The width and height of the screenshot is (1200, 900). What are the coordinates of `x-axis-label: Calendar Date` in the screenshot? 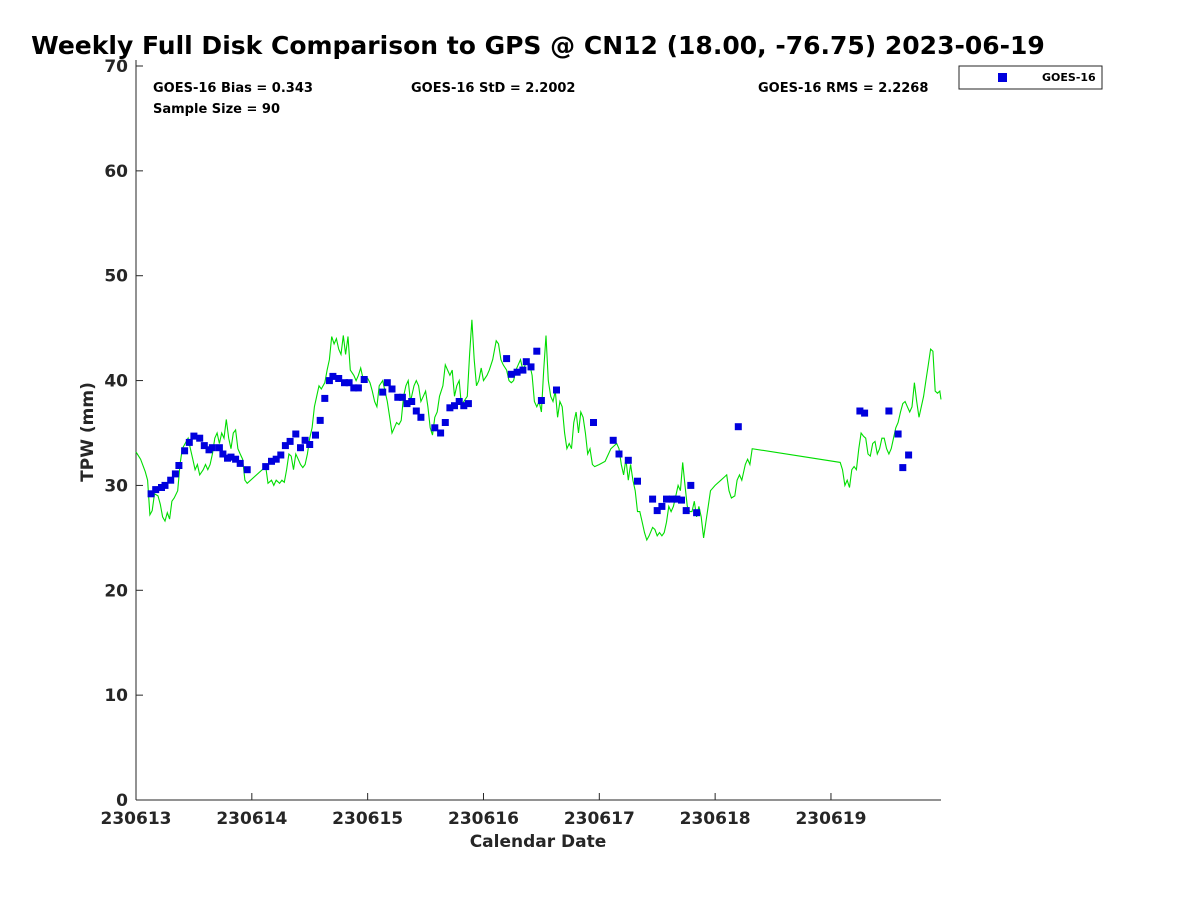 It's located at (538, 842).